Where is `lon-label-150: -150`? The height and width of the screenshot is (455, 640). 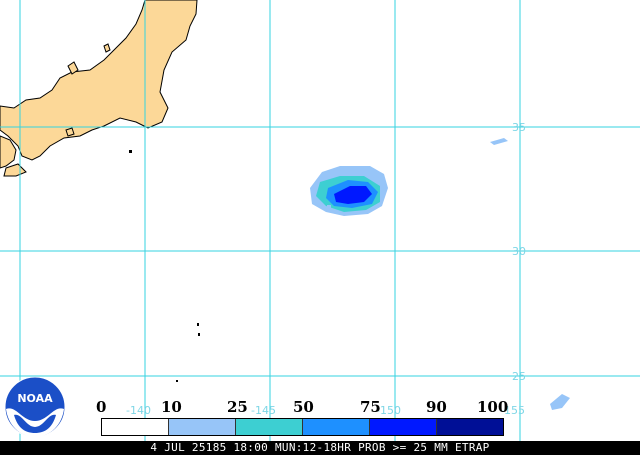
lon-label-150: -150 is located at coordinates (388, 410).